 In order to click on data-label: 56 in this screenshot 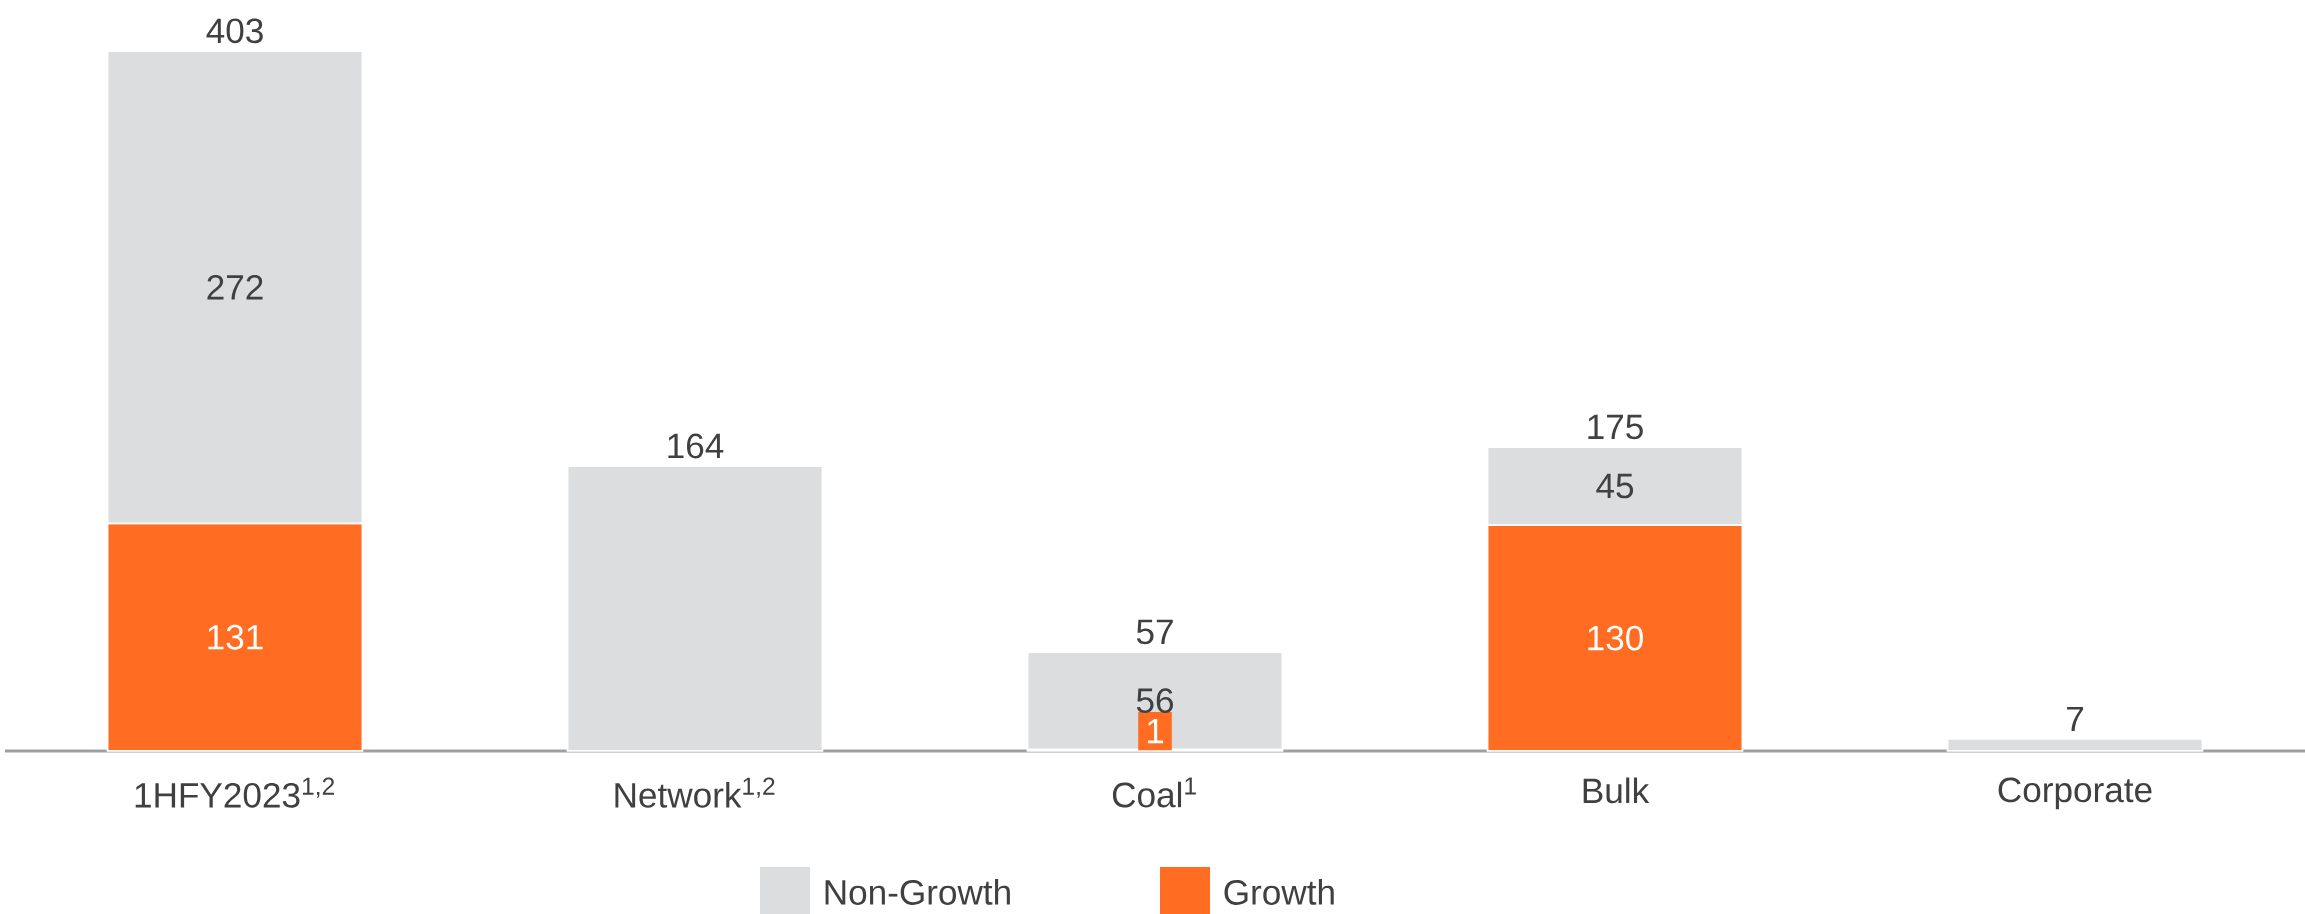, I will do `click(1155, 701)`.